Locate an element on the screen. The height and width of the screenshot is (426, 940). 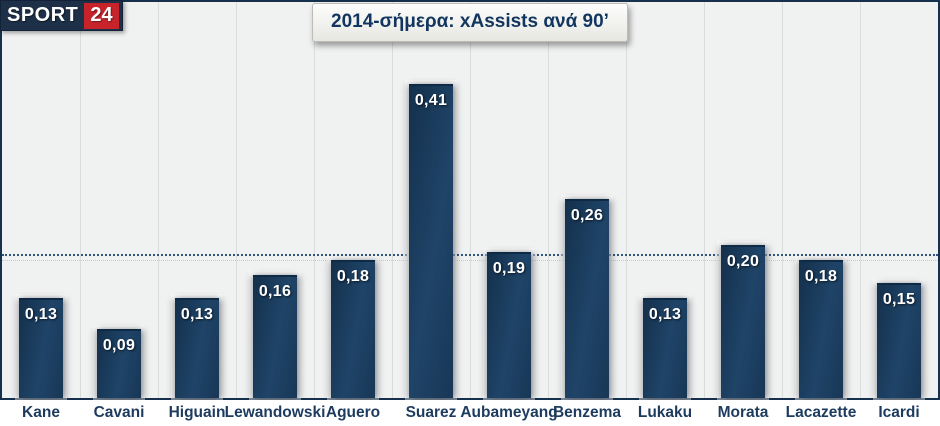
x-axis-label-cavani: Cavani is located at coordinates (119, 412).